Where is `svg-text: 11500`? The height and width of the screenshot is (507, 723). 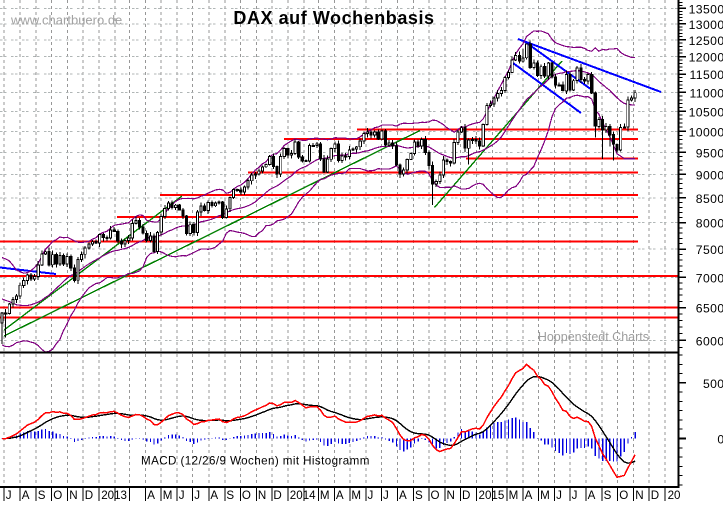
svg-text: 11500 is located at coordinates (706, 75).